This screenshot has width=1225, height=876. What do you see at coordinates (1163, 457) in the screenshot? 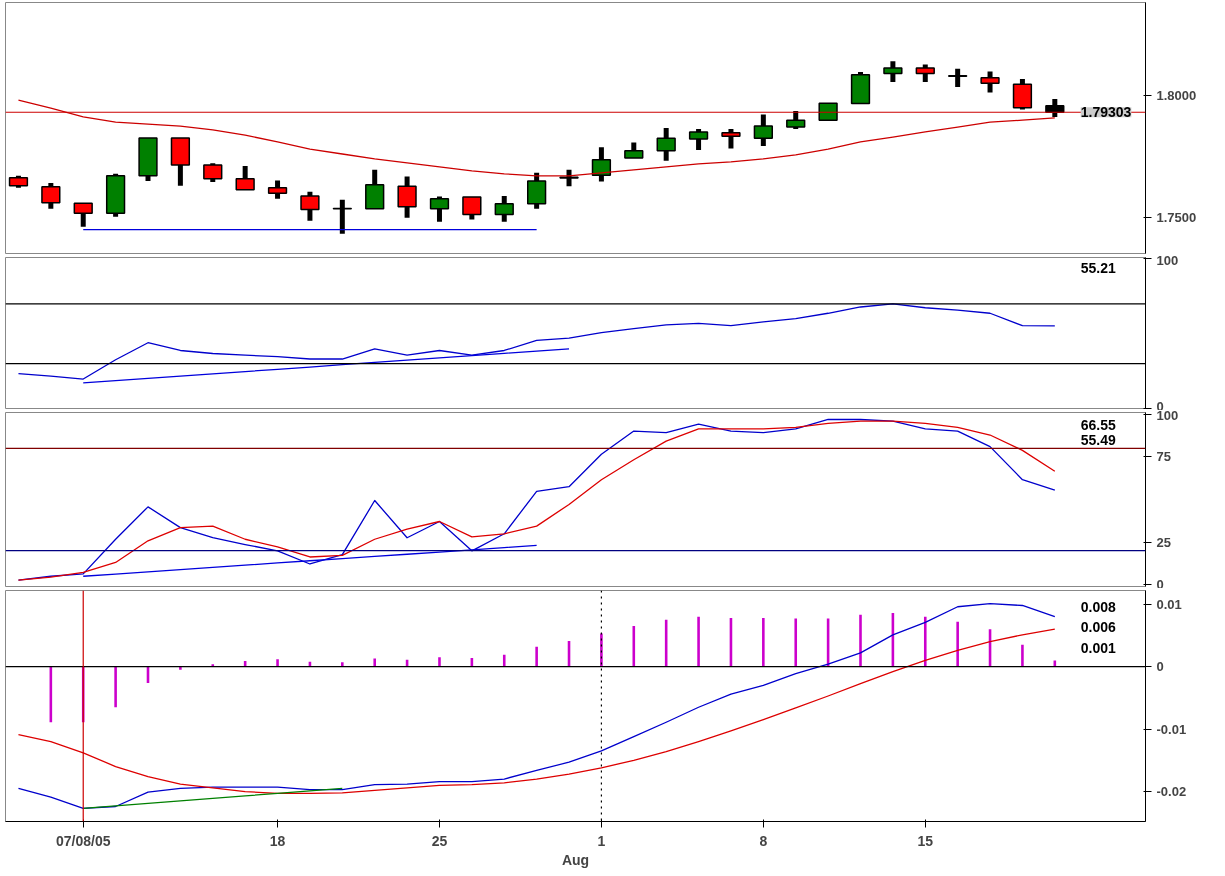
I see `y-tick-label: 75` at bounding box center [1163, 457].